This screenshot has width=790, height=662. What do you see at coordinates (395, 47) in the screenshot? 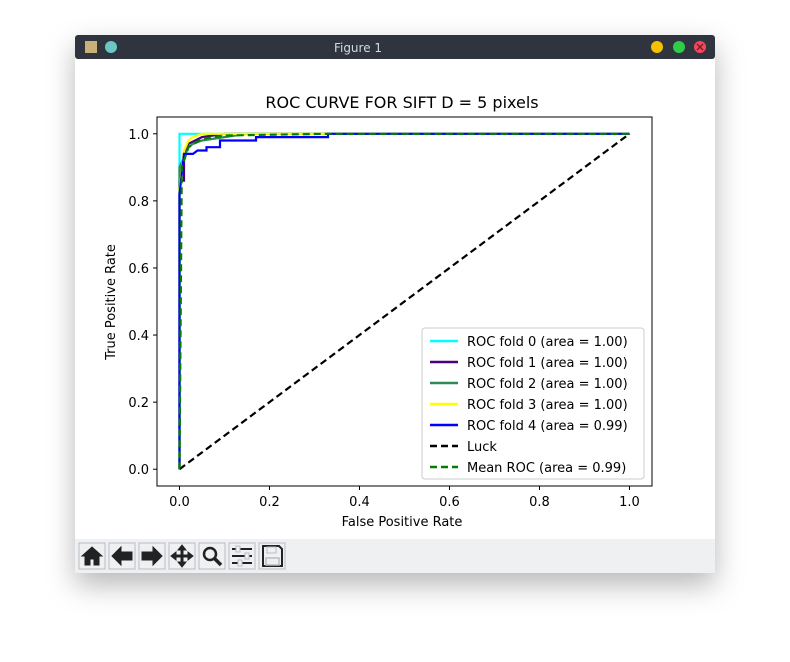
I see `title-bar` at bounding box center [395, 47].